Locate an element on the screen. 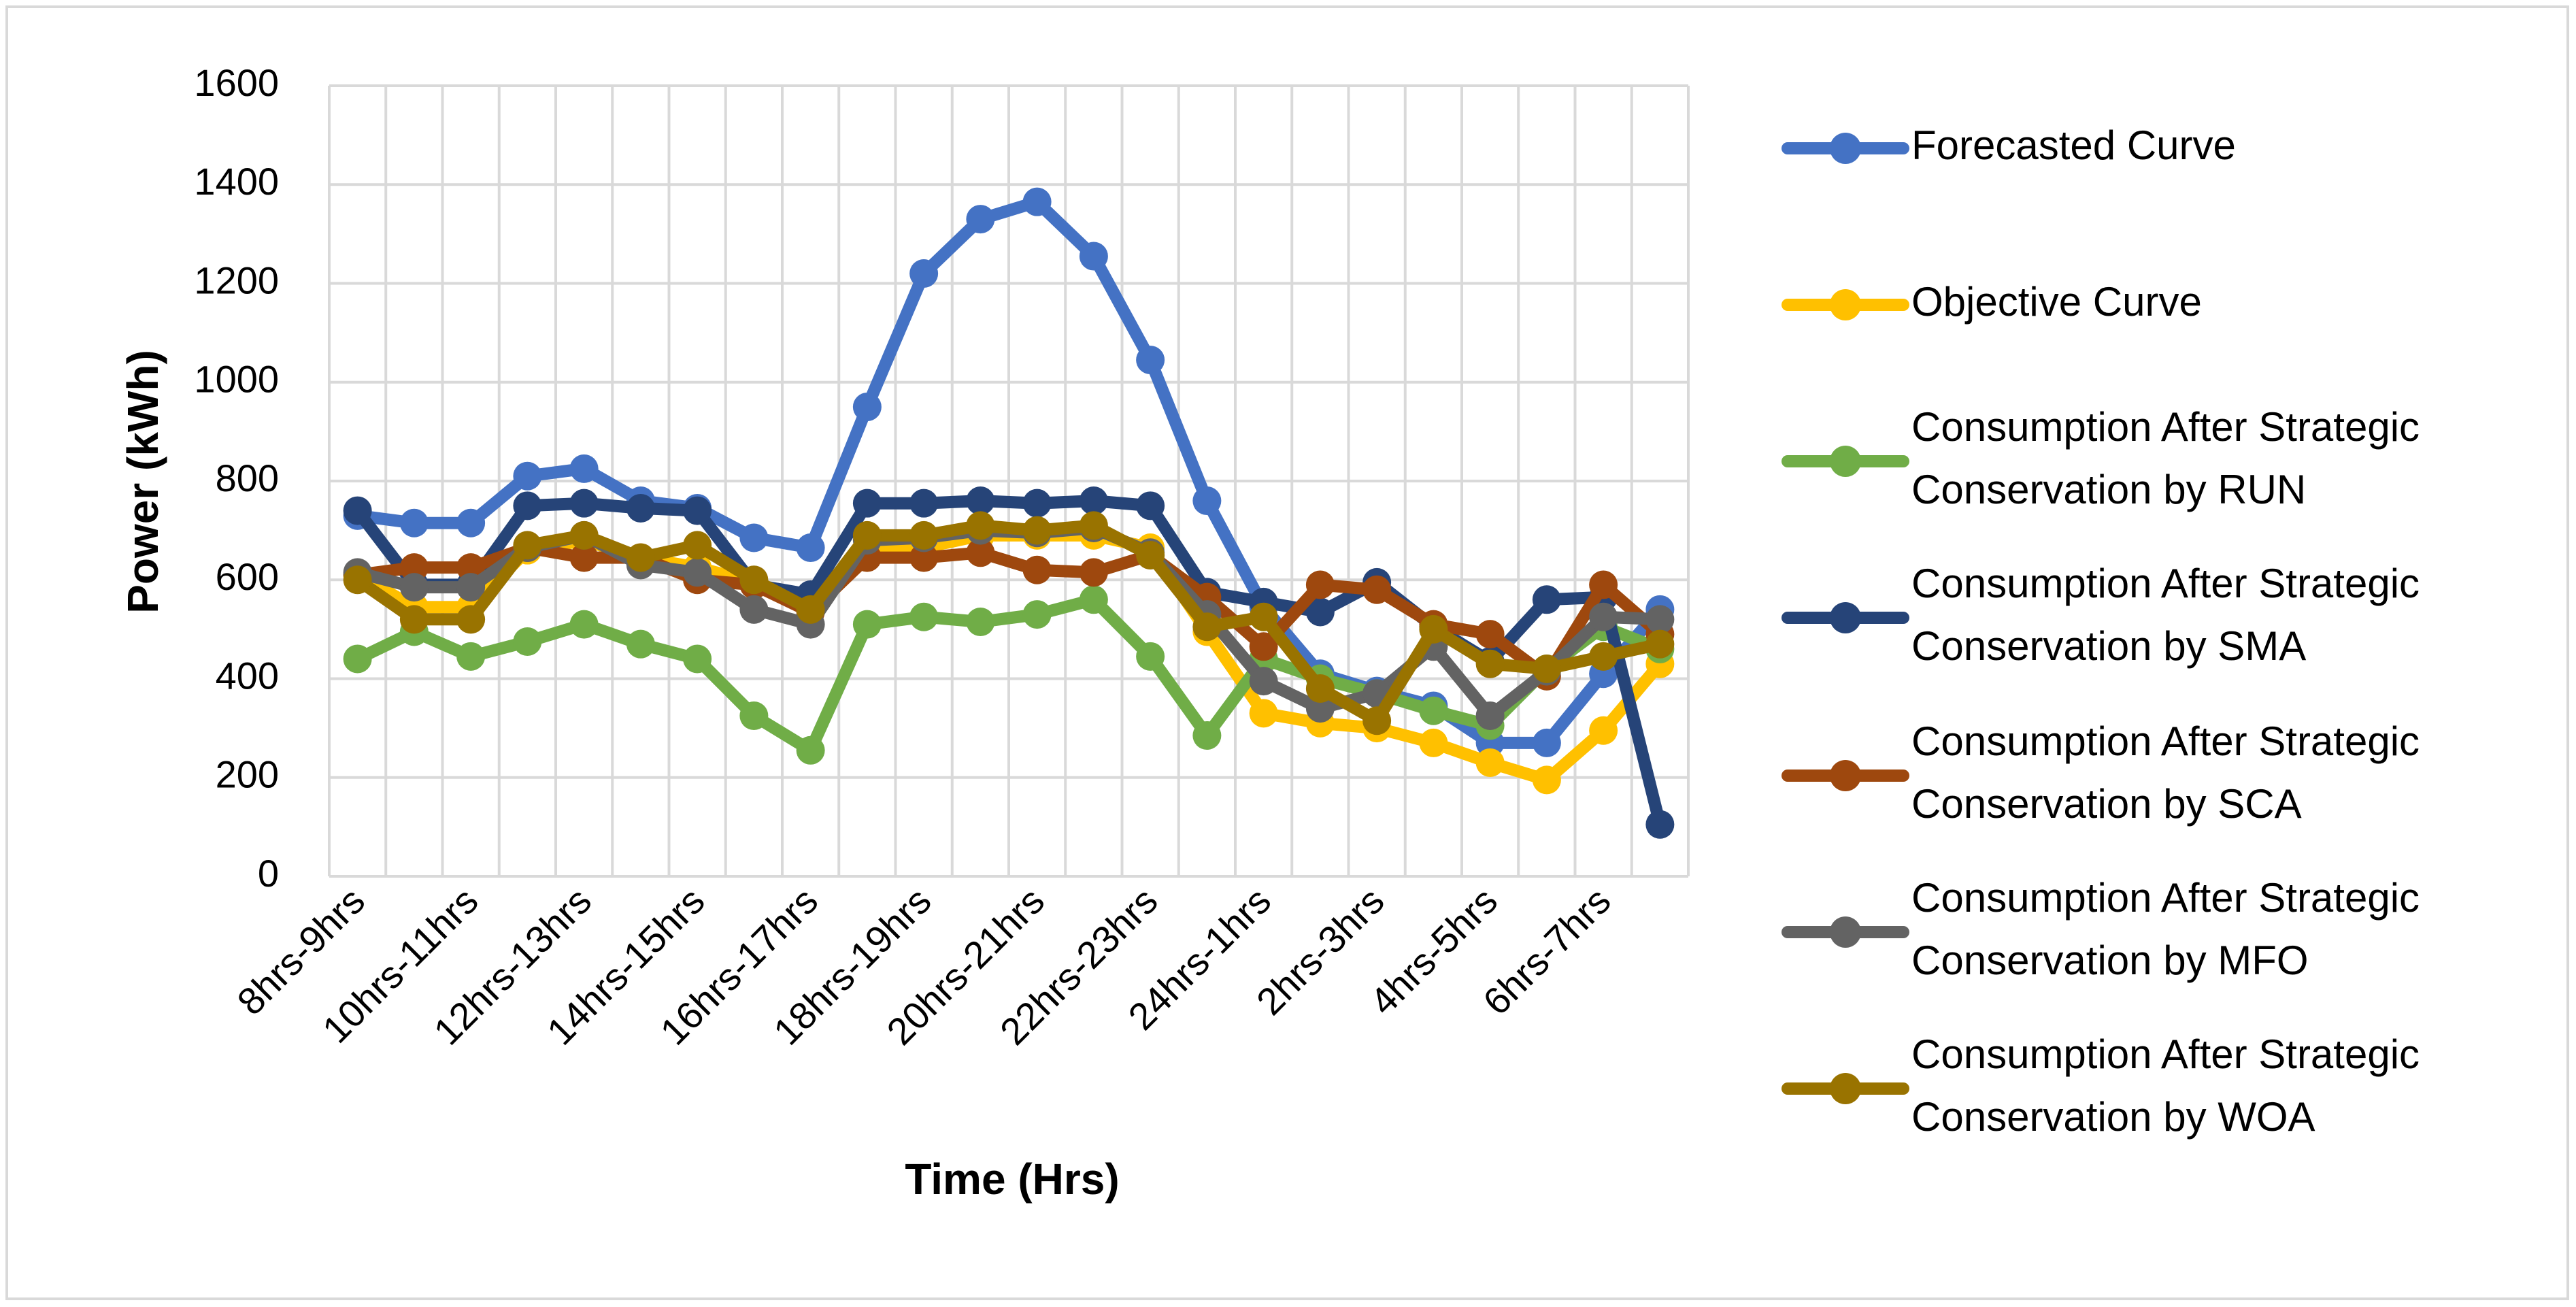 This screenshot has height=1307, width=2576. y-tick-label: 1600 is located at coordinates (236, 83).